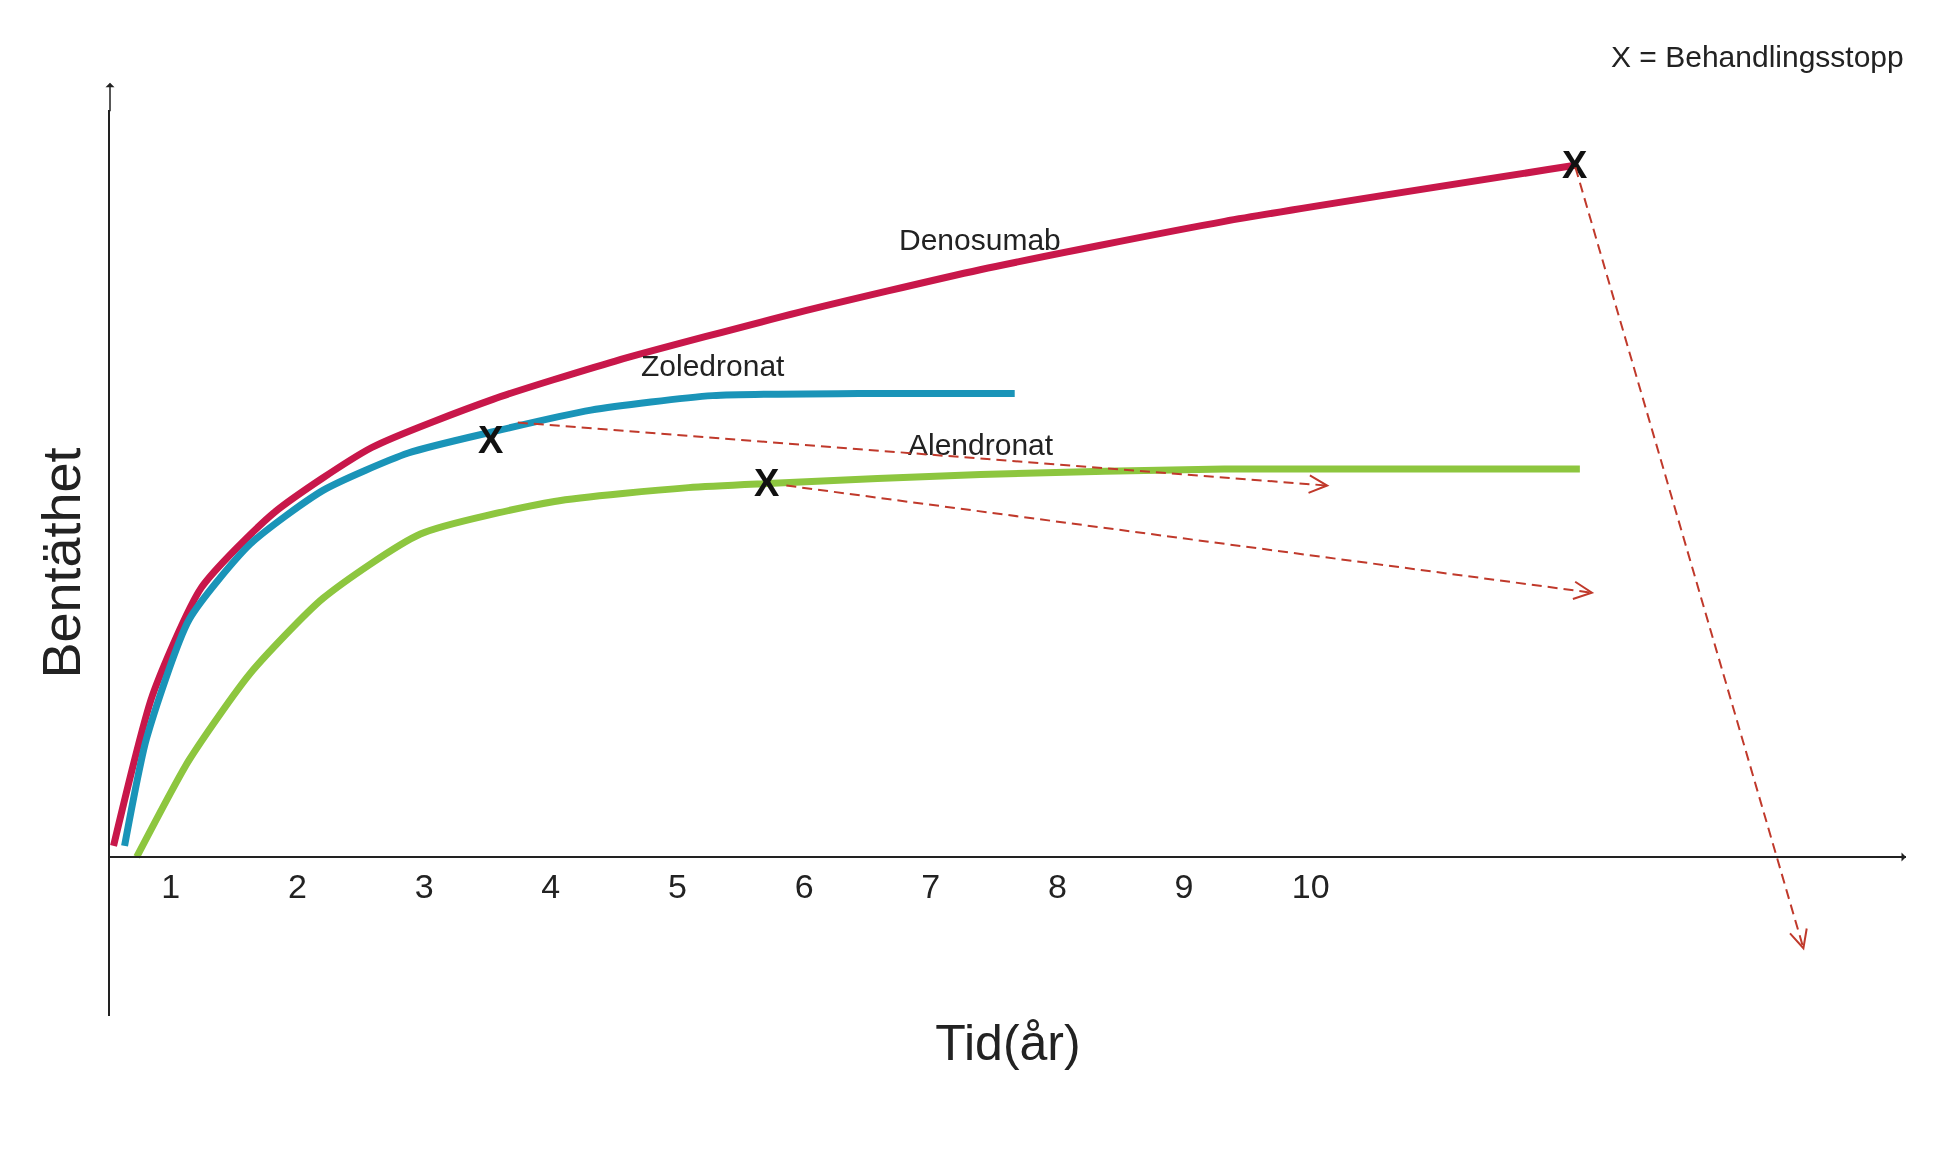 The image size is (1946, 1166). I want to click on series-label: Denosumab, so click(980, 239).